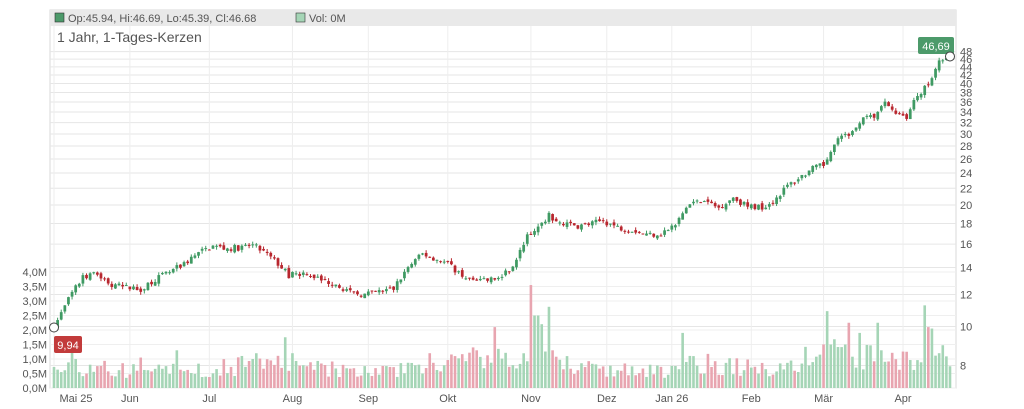  What do you see at coordinates (966, 245) in the screenshot?
I see `price-tick-label: 16` at bounding box center [966, 245].